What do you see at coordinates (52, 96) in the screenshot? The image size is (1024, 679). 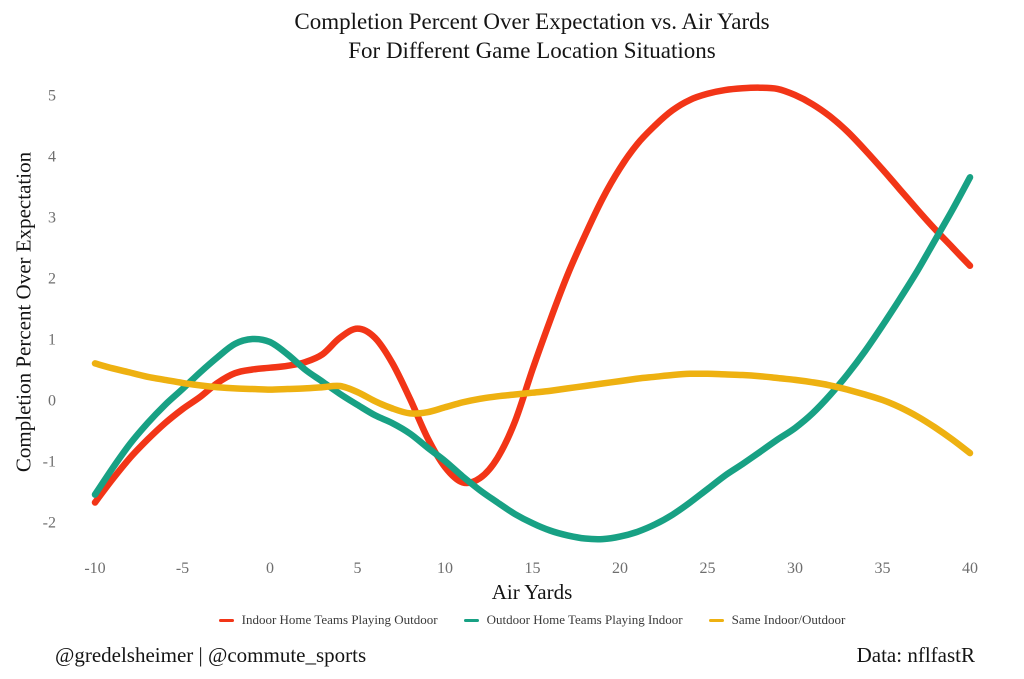 I see `y-tick-label: 5` at bounding box center [52, 96].